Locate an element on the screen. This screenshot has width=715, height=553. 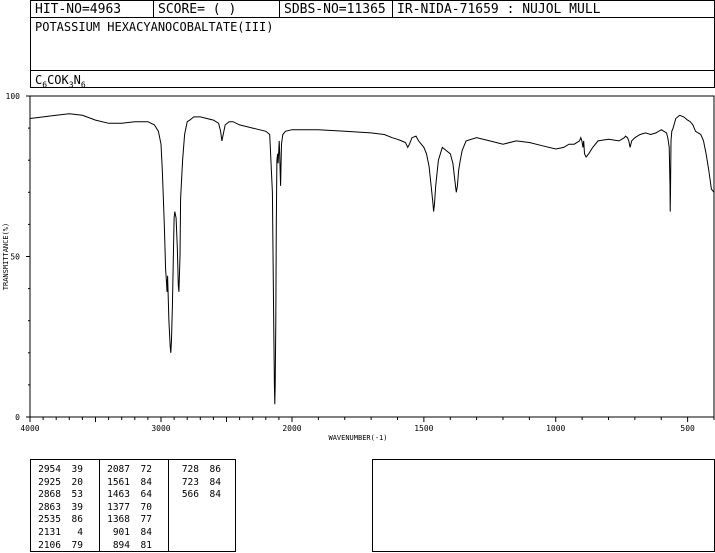
x-tick-label: 500 is located at coordinates (687, 428).